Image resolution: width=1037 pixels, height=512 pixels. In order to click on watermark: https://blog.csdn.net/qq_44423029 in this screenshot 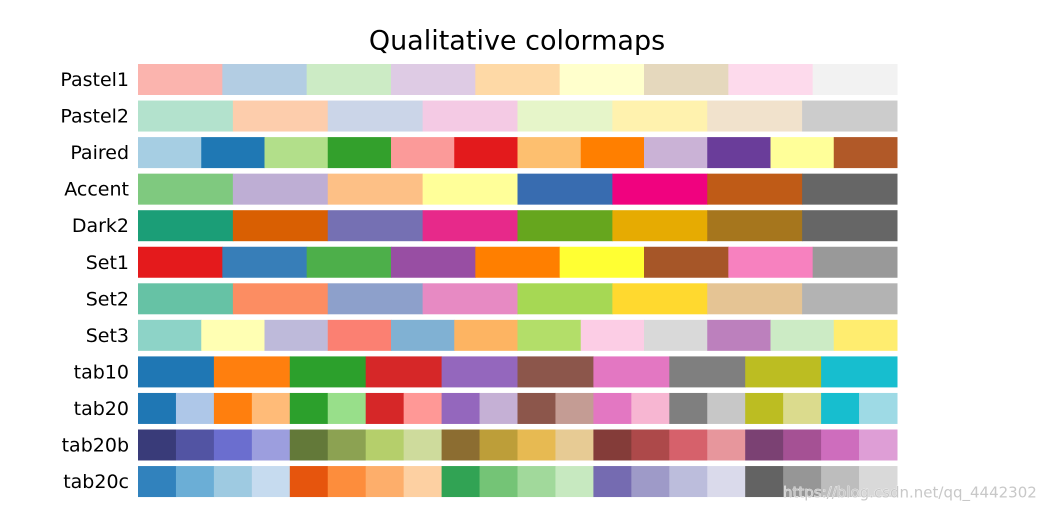, I will do `click(910, 493)`.